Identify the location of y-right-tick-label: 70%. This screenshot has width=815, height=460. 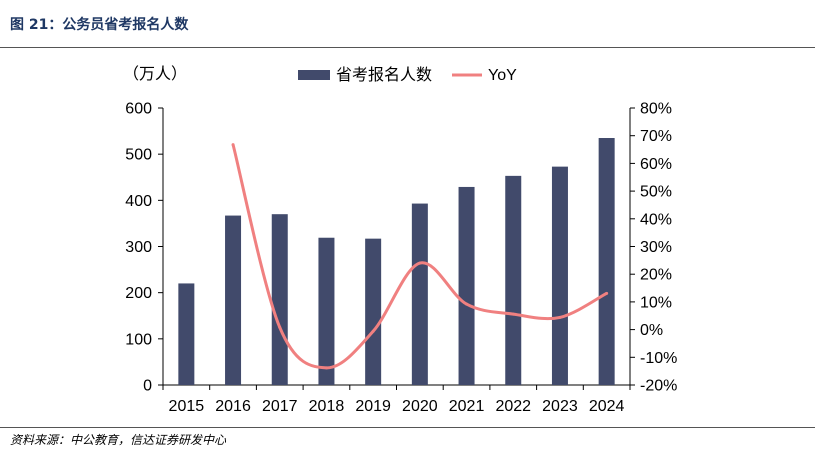
(656, 136).